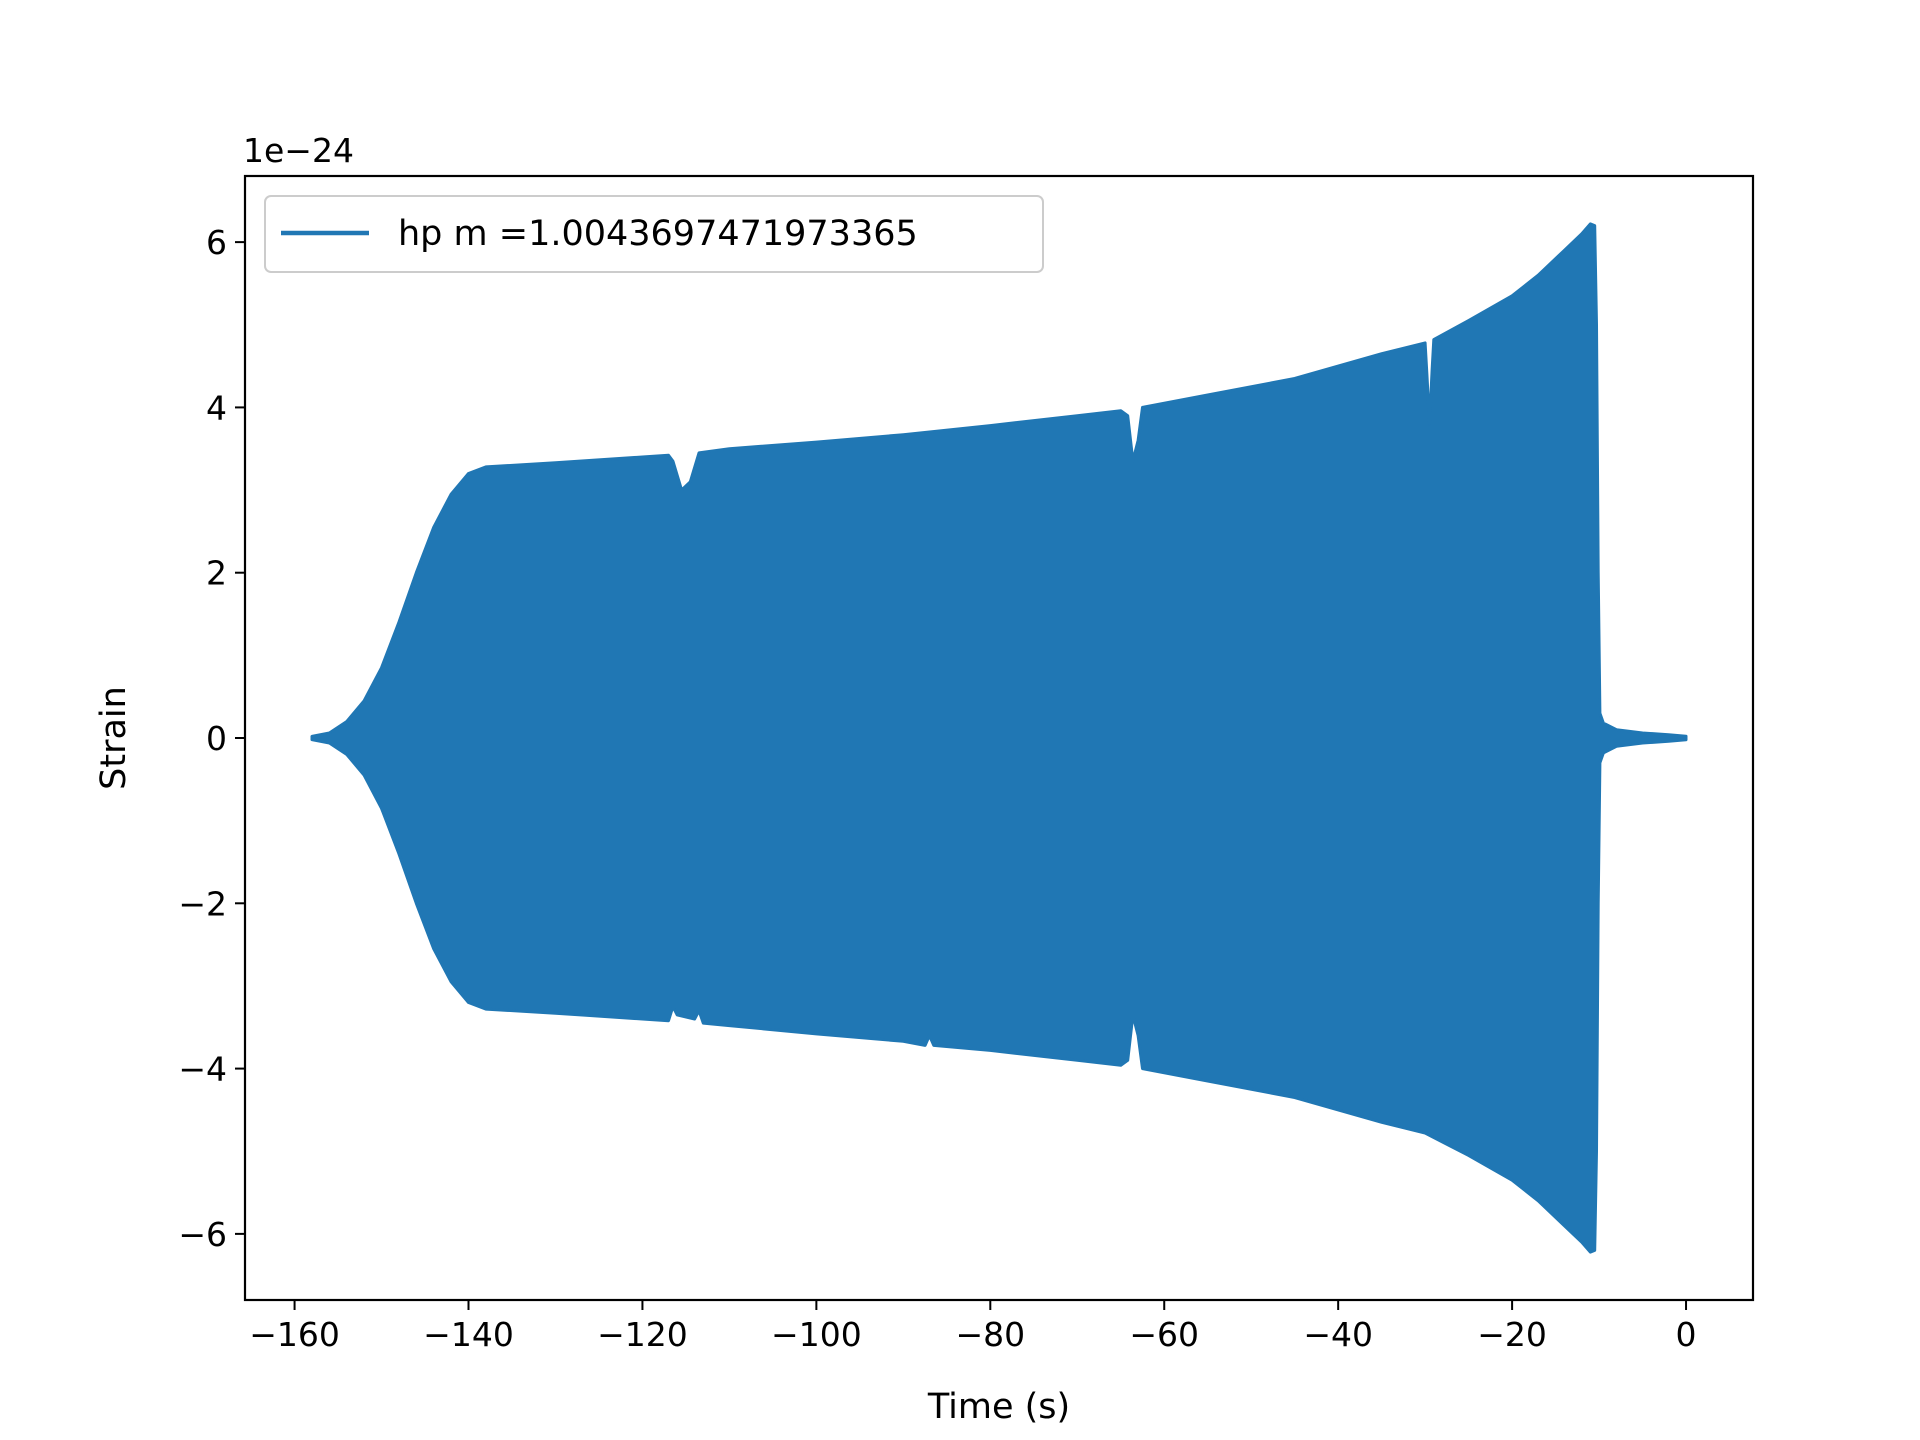  I want to click on x-tick-label: −40, so click(1338, 1334).